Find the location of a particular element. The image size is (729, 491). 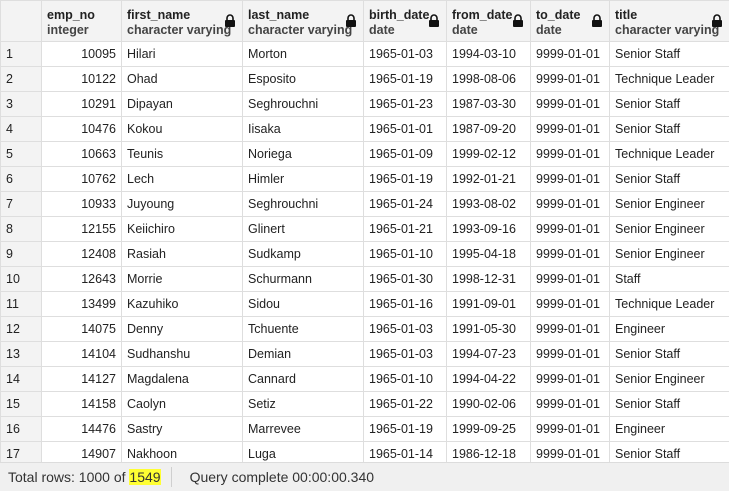

table-cell: Schurmann is located at coordinates (303, 279).